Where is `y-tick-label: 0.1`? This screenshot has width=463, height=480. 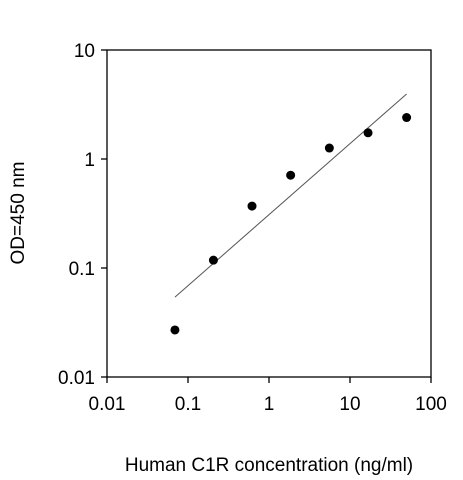
y-tick-label: 0.1 is located at coordinates (82, 269).